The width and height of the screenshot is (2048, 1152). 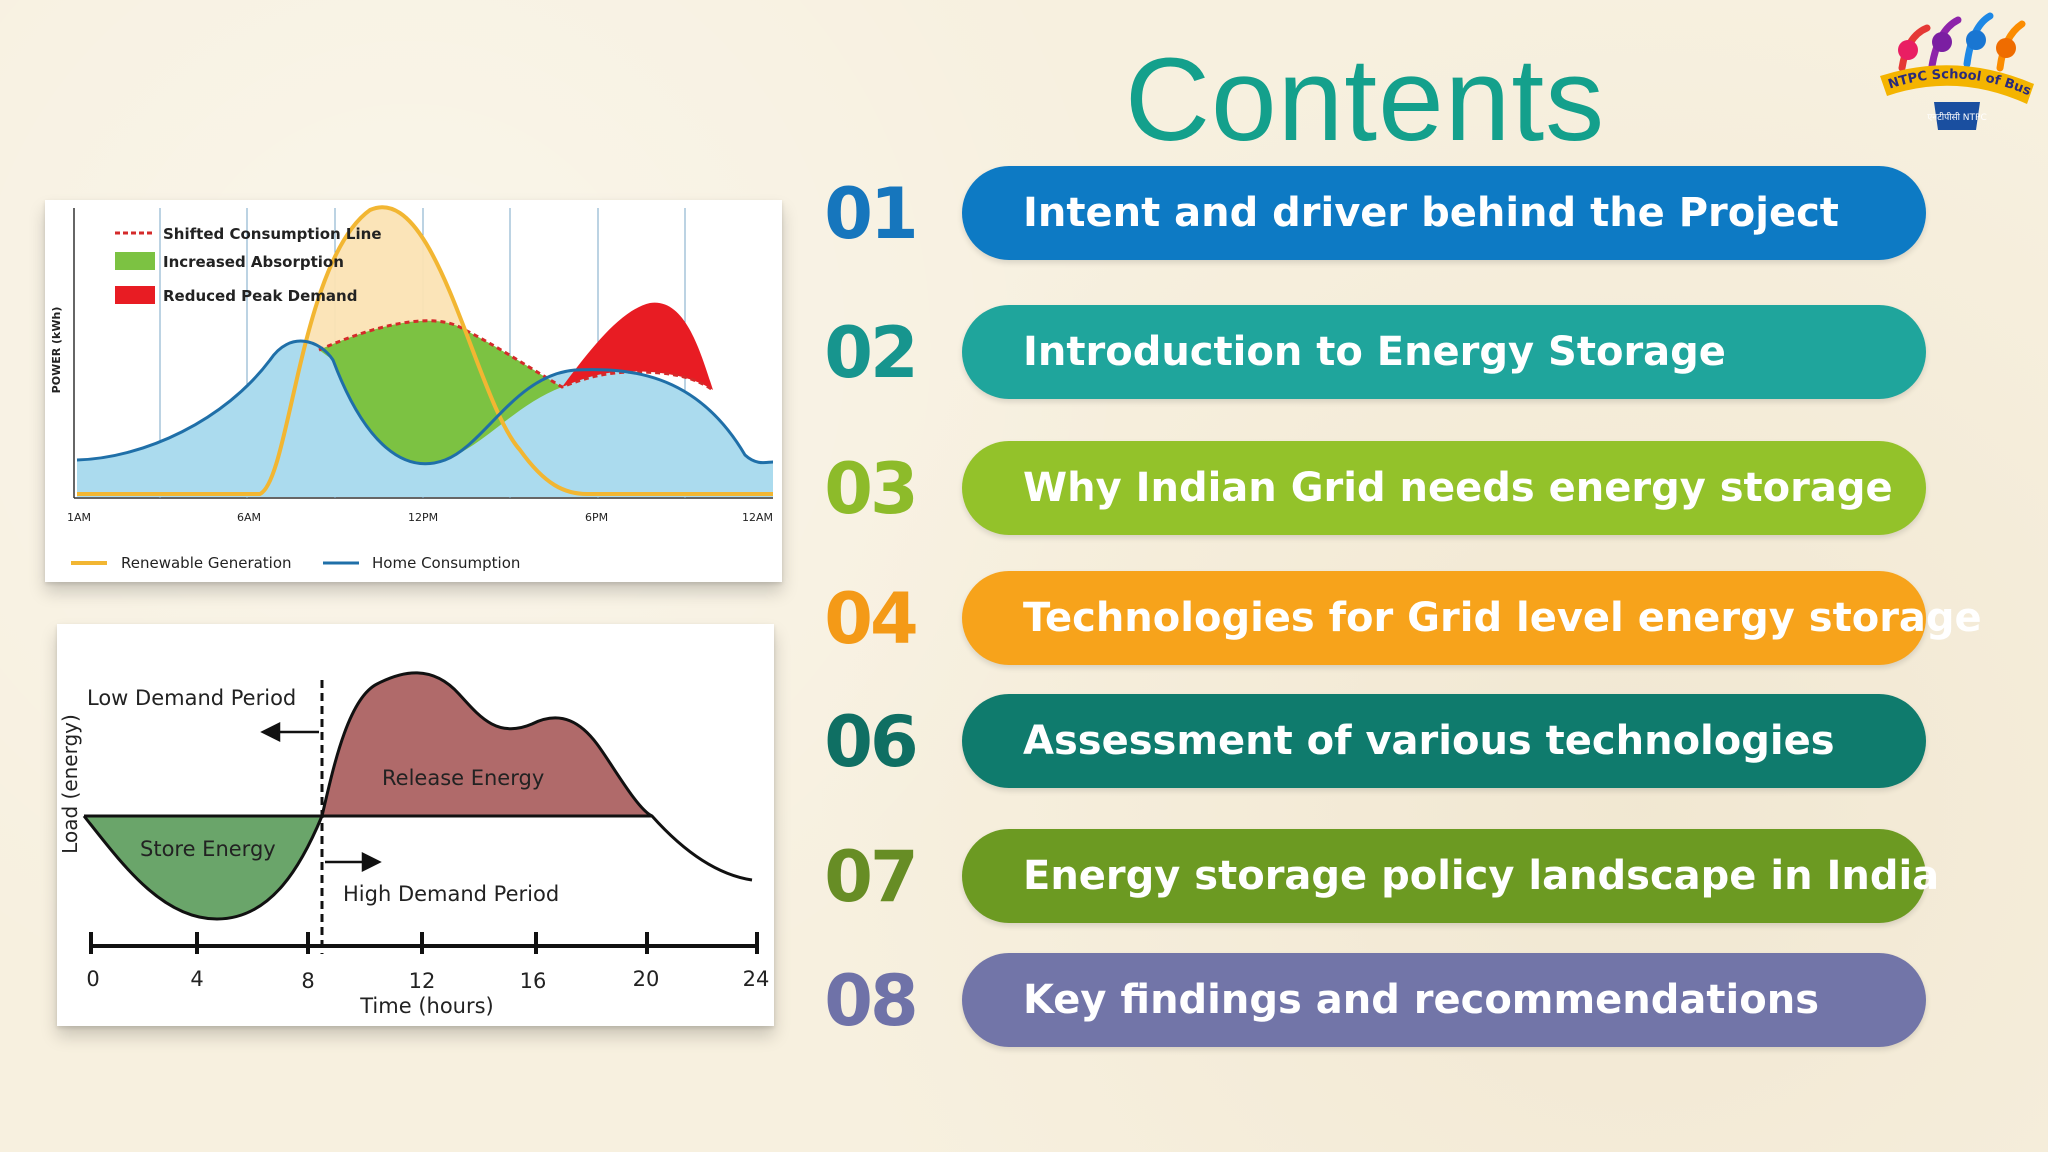 I want to click on item-label: Introduction to Energy Storage, so click(x=1374, y=352).